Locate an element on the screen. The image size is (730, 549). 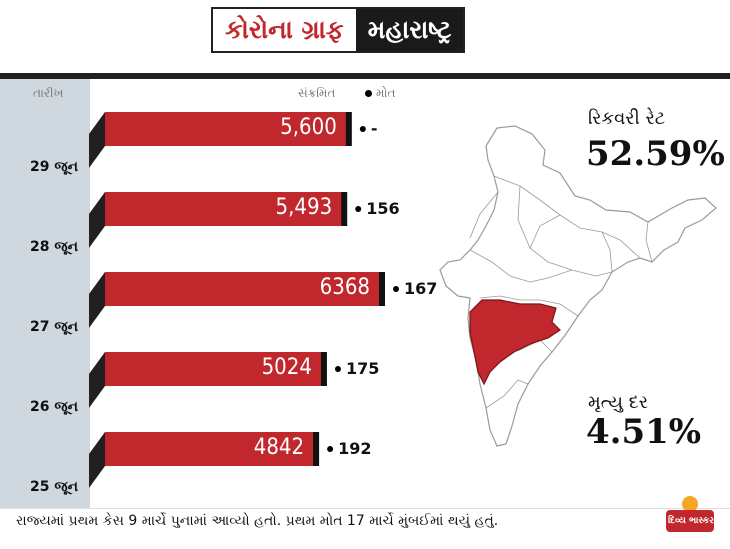
state-borders is located at coordinates (561, 292).